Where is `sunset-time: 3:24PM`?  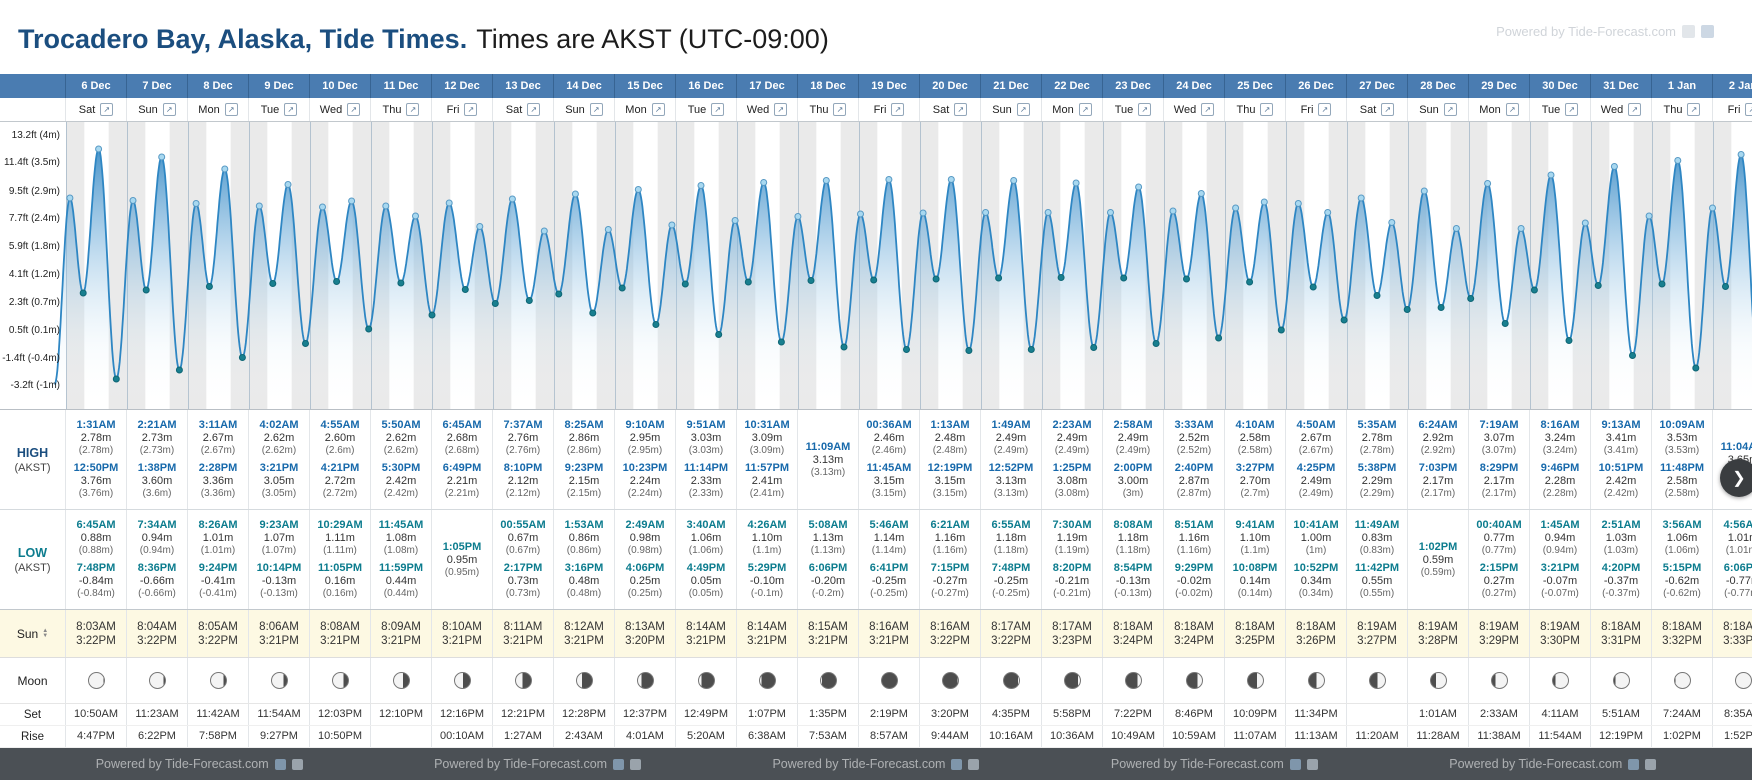 sunset-time: 3:24PM is located at coordinates (1194, 640).